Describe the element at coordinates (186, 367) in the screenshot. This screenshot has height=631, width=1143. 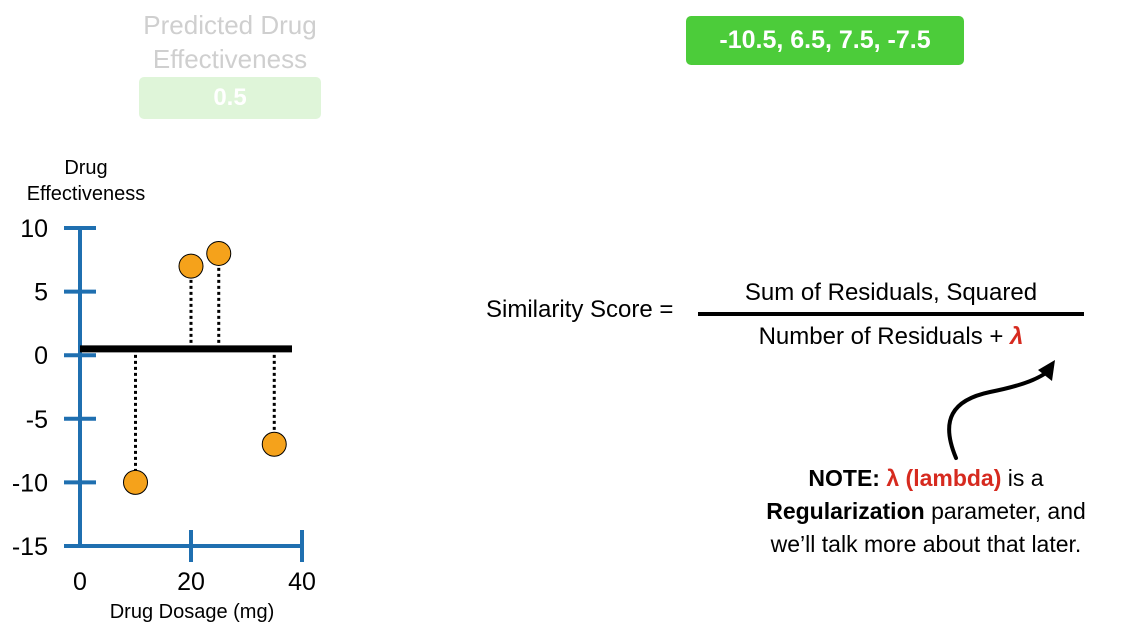
I see `chart-marks` at that location.